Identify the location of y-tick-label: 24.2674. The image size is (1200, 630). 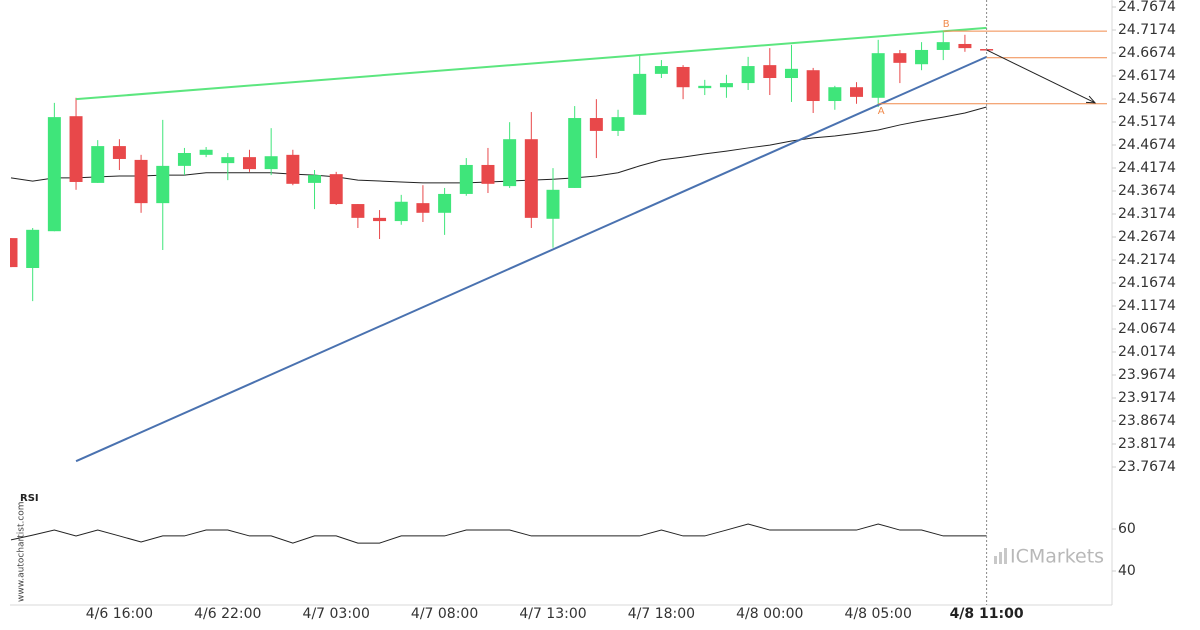
(1147, 237).